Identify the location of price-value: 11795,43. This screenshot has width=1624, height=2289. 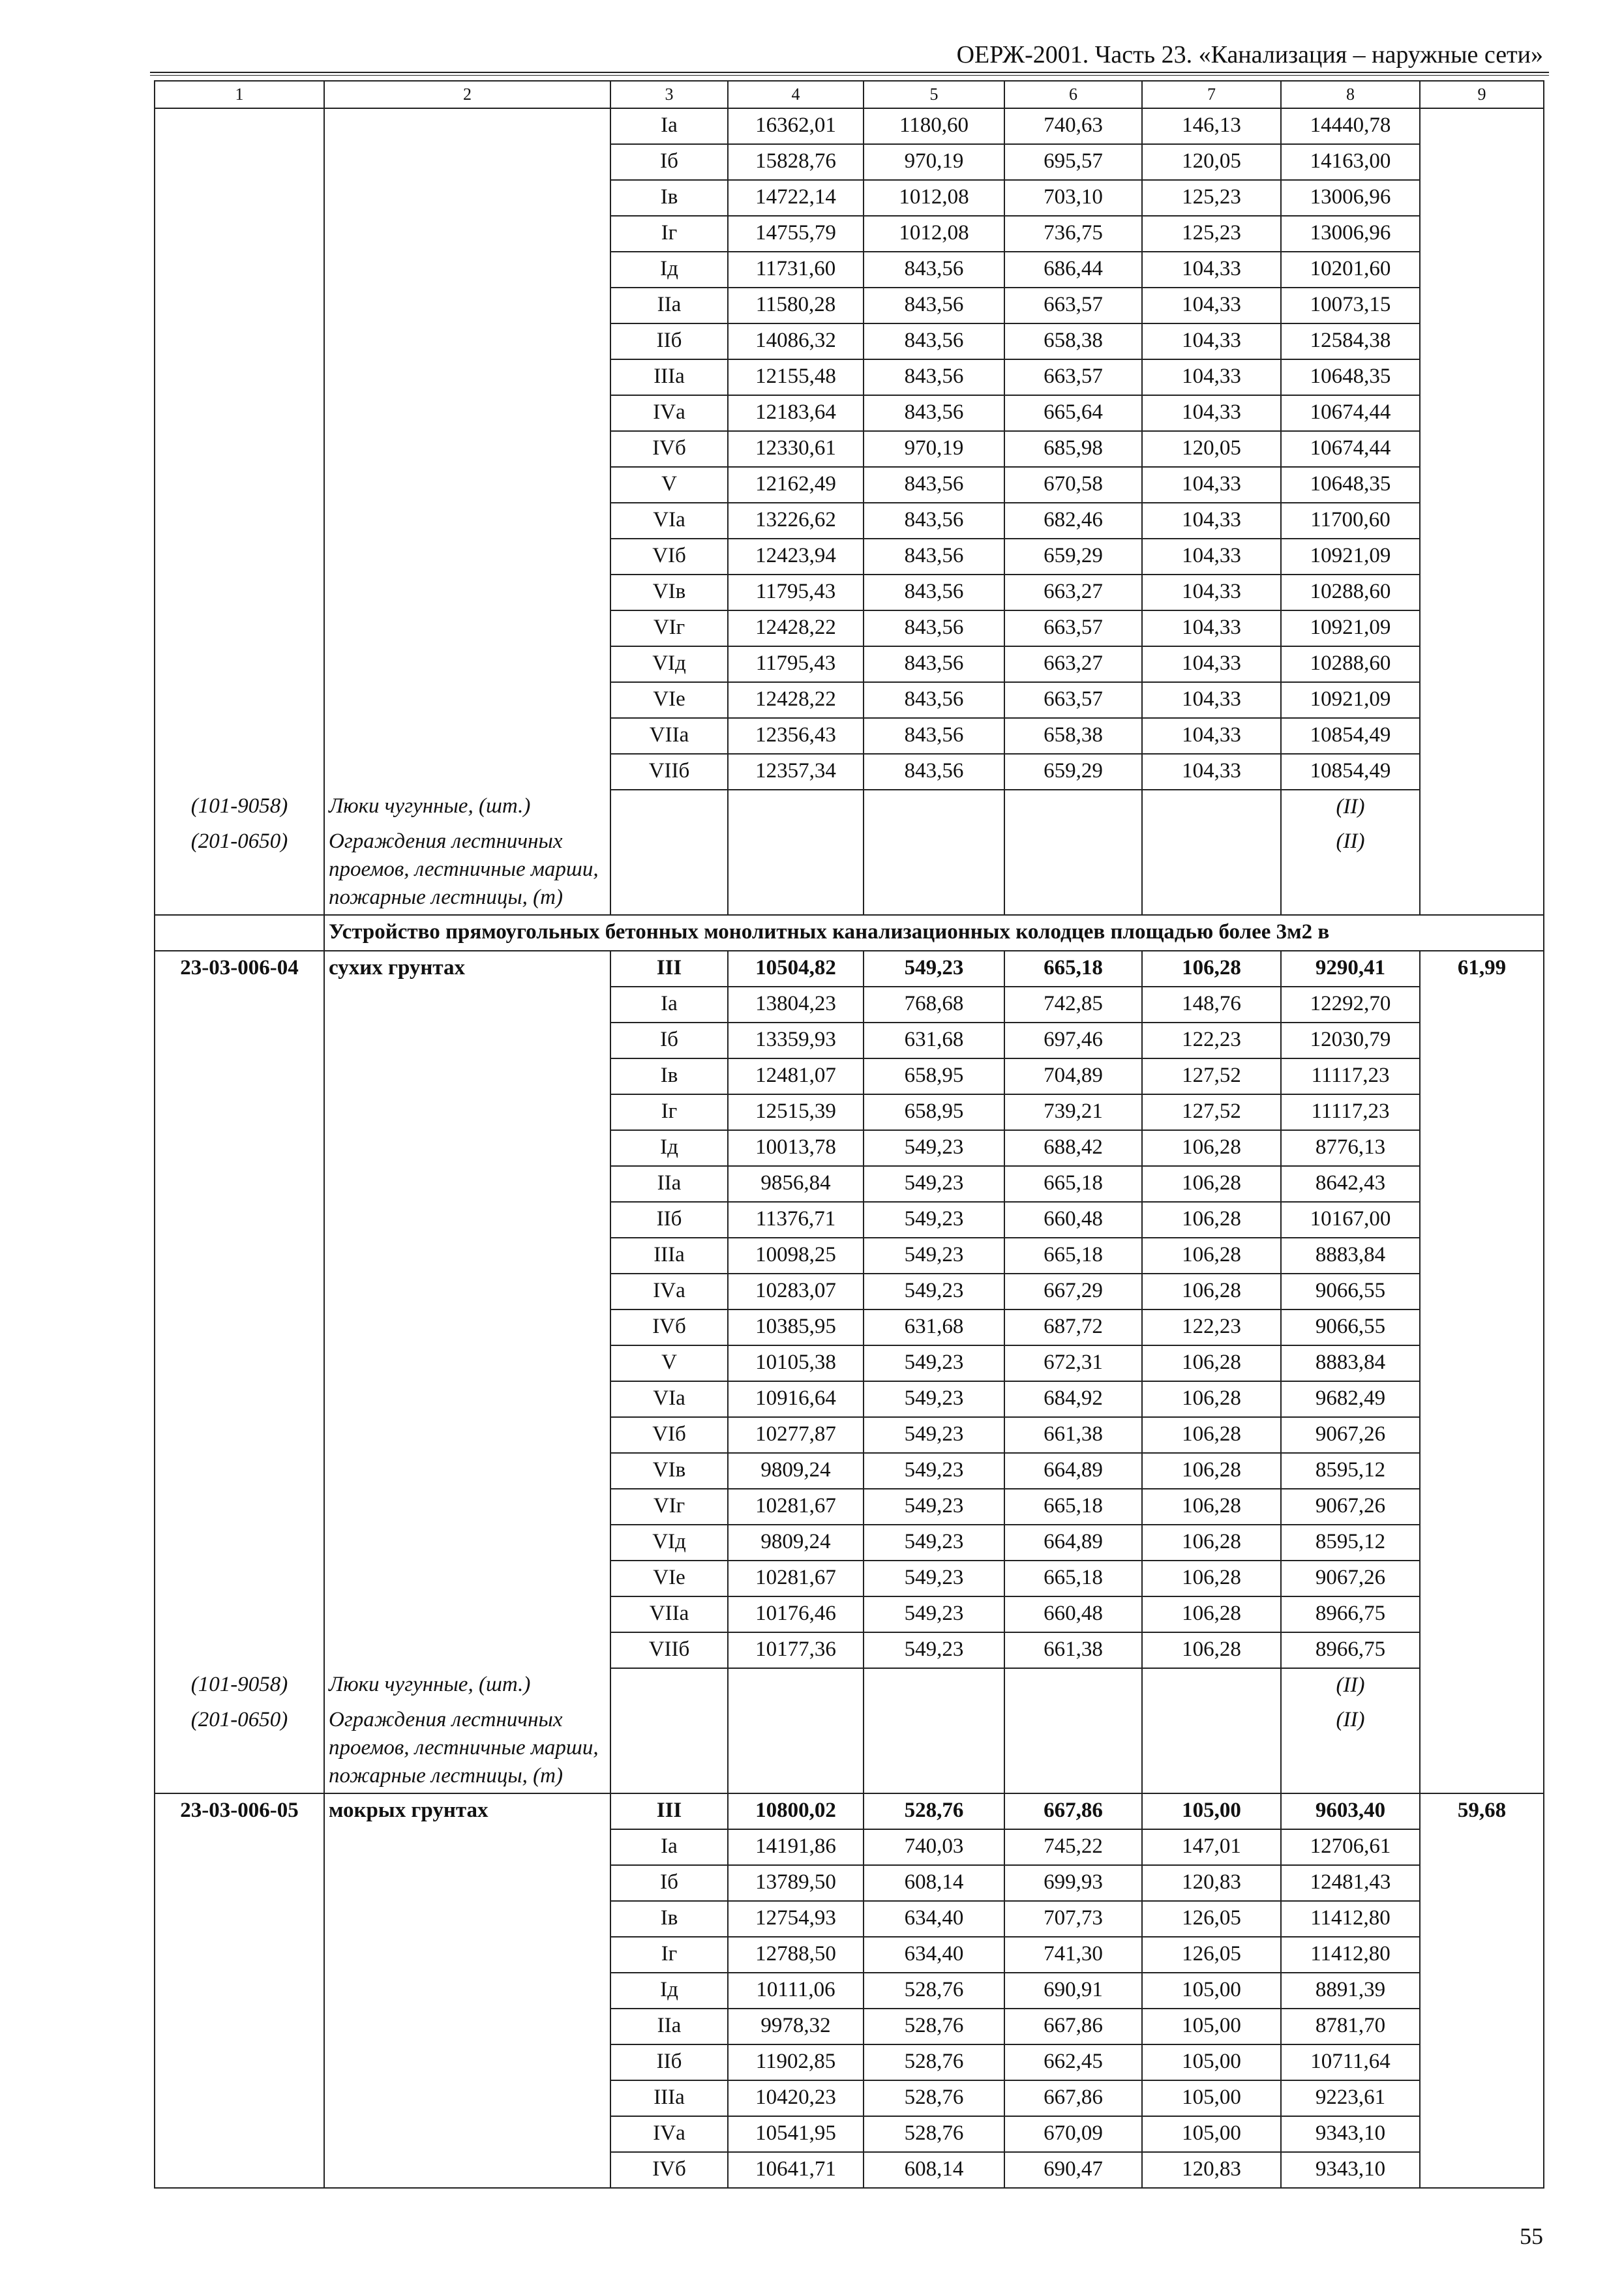
(795, 592).